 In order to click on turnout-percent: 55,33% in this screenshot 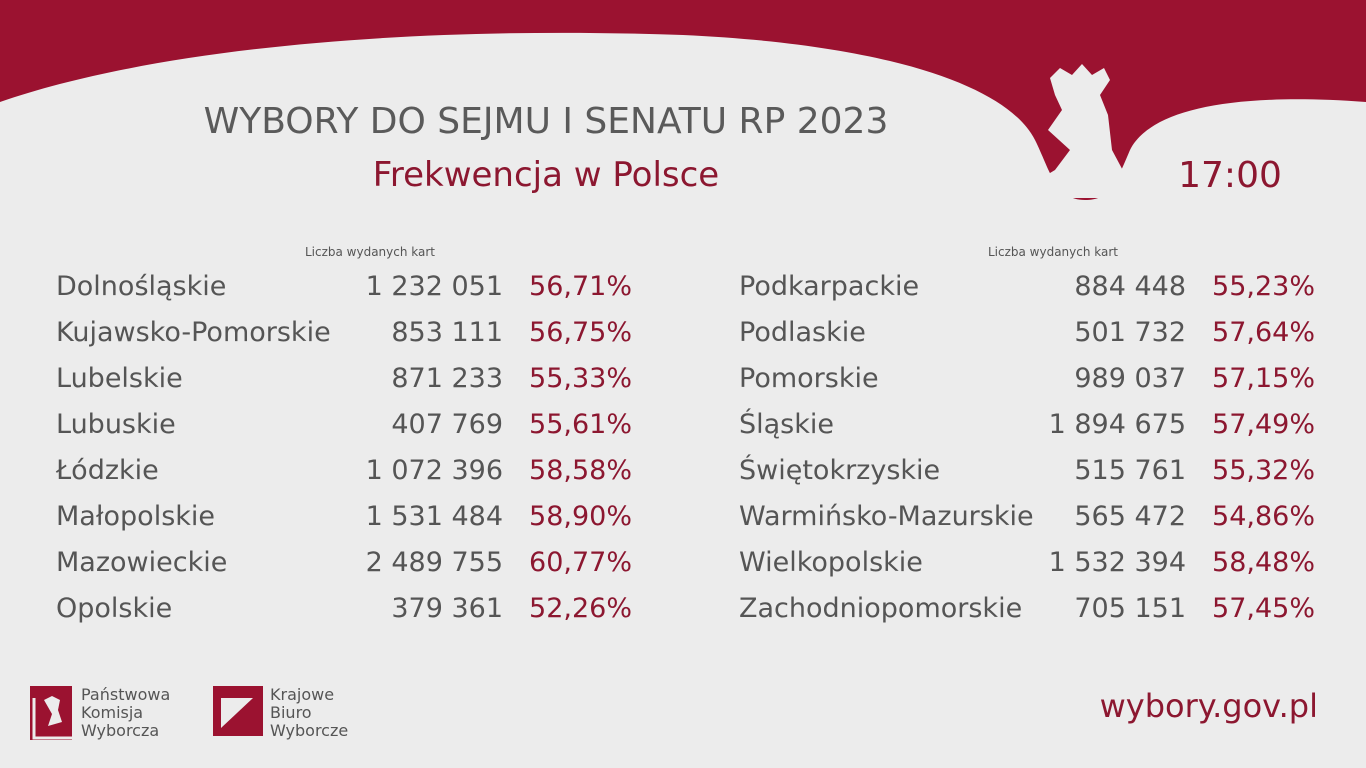, I will do `click(580, 378)`.